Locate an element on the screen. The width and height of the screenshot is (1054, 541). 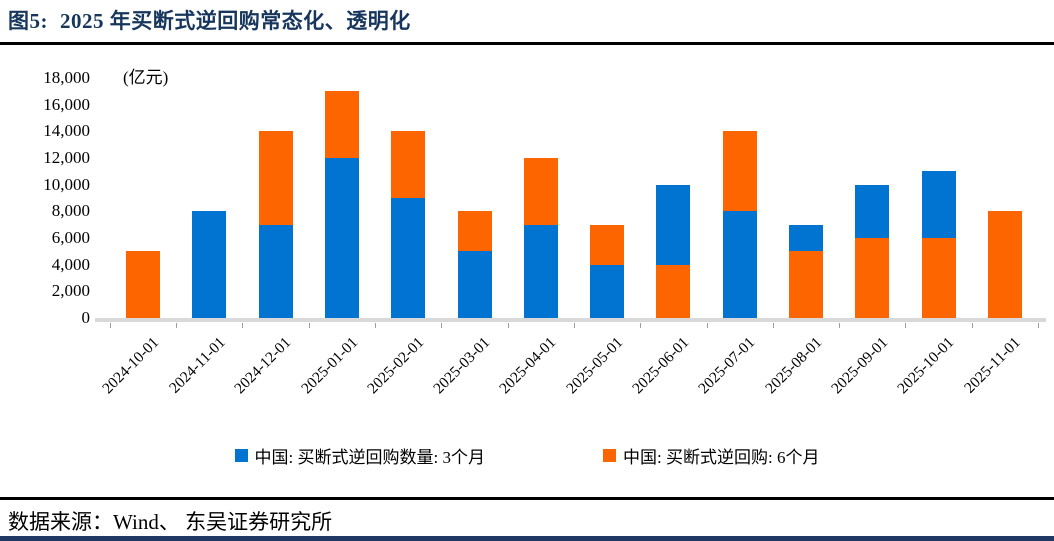
legend-label: 中国: 买断式逆回购数量: 3个月 is located at coordinates (369, 457).